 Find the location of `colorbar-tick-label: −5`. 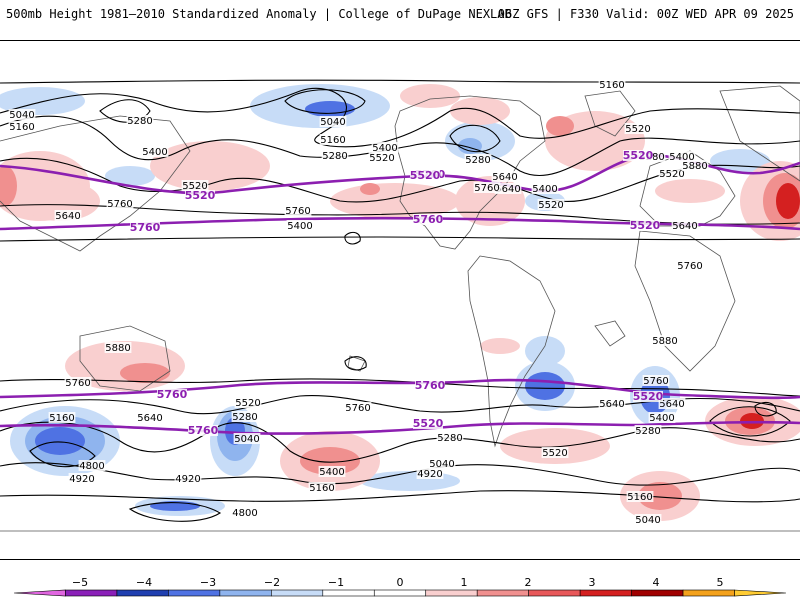

colorbar-tick-label: −5 is located at coordinates (80, 582).